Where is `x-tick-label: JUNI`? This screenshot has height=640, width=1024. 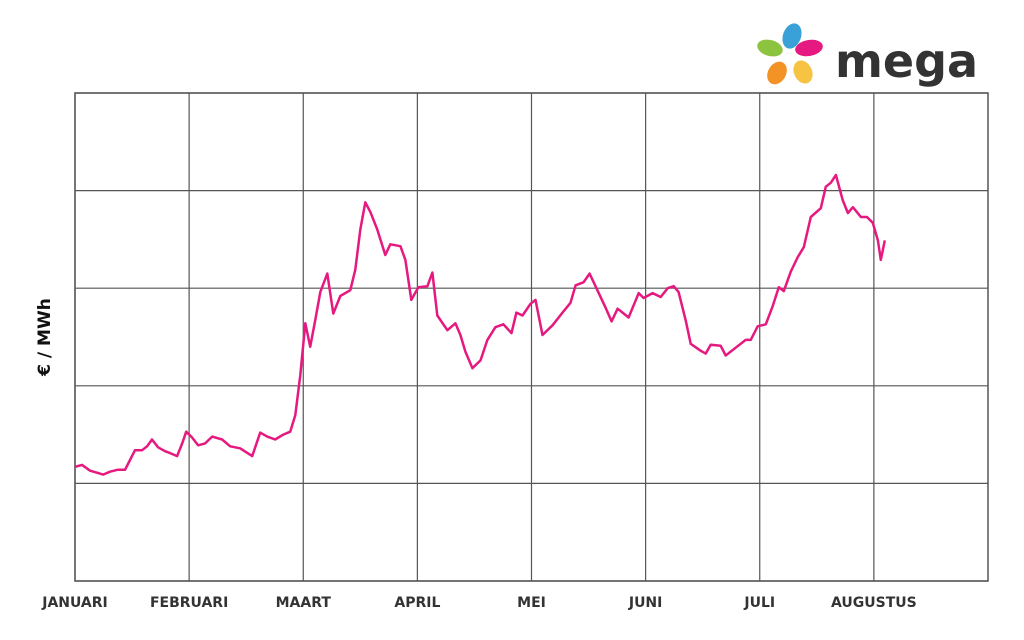
x-tick-label: JUNI is located at coordinates (645, 603).